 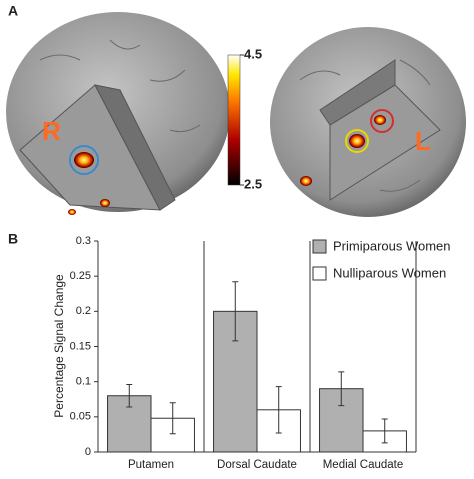 What do you see at coordinates (83, 241) in the screenshot?
I see `y-tick-label: 0.3` at bounding box center [83, 241].